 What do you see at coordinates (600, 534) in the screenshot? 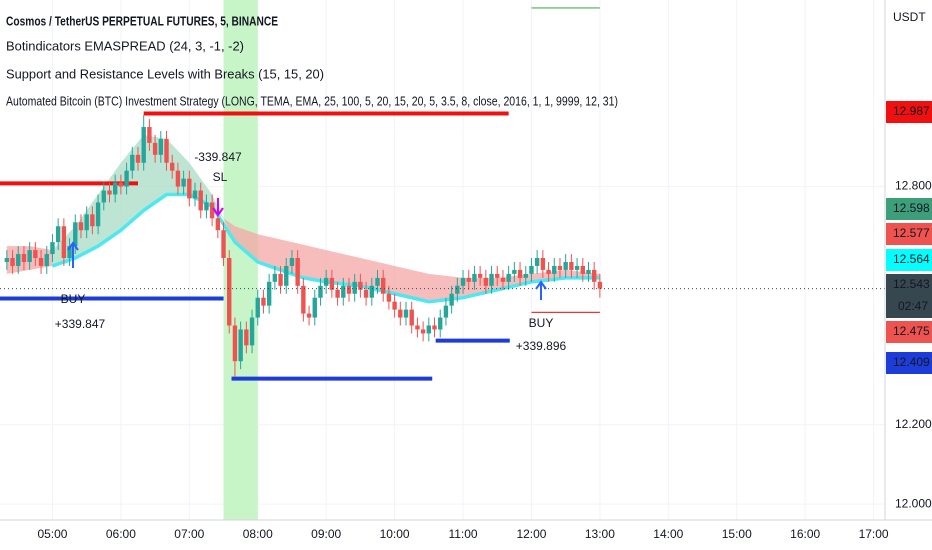
I see `x-tick-label: 13:00` at bounding box center [600, 534].